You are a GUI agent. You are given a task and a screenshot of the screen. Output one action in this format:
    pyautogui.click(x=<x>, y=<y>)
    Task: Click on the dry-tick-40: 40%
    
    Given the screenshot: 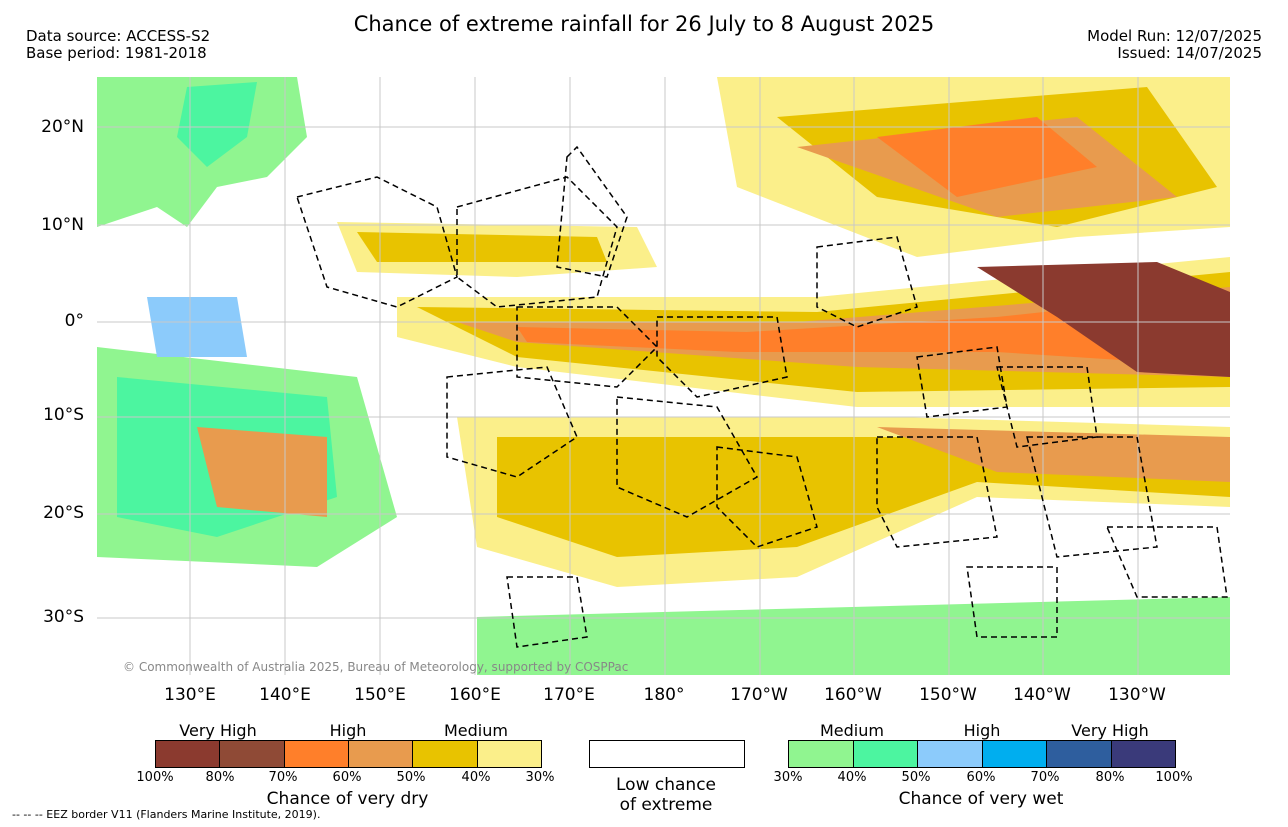 What is the action you would take?
    pyautogui.click(x=476, y=777)
    